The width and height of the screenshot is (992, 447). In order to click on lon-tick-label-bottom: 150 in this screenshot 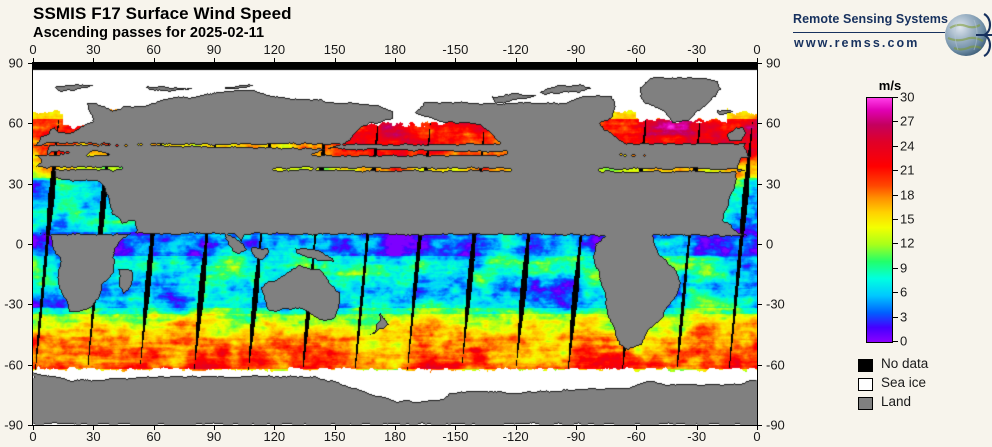, I will do `click(334, 436)`.